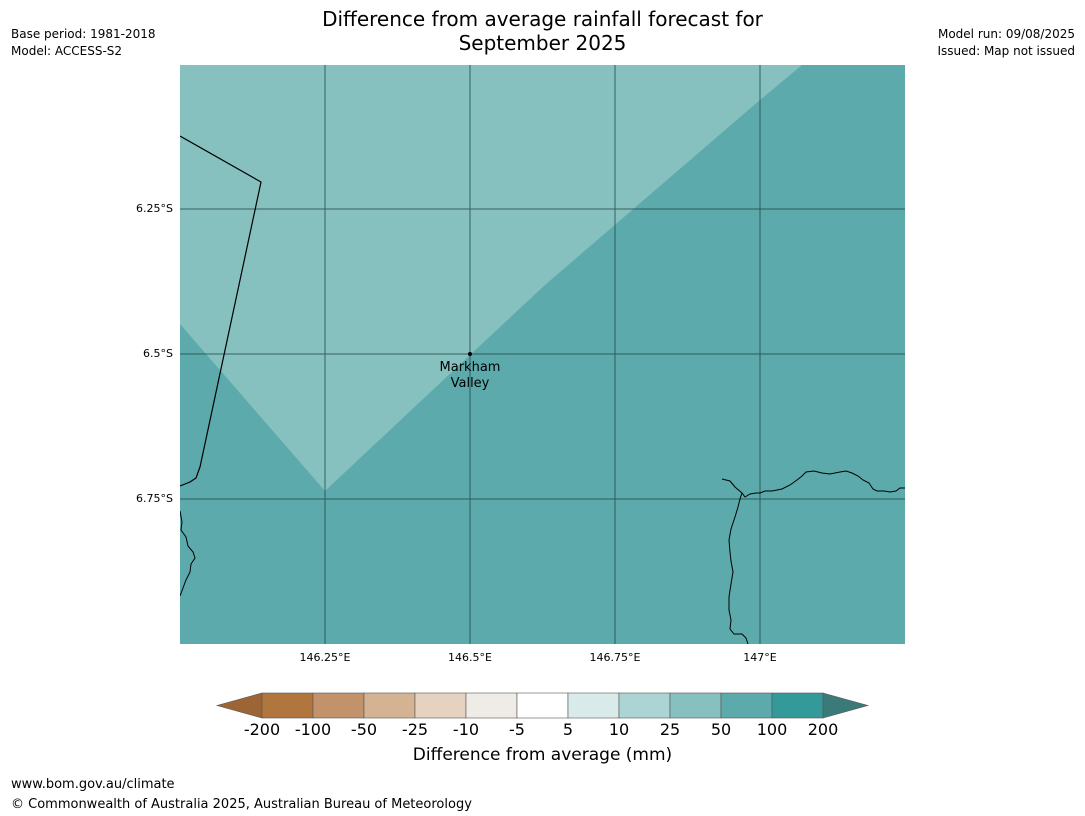 The width and height of the screenshot is (1085, 816). What do you see at coordinates (158, 353) in the screenshot?
I see `lat-label-6-5: 6.5°S` at bounding box center [158, 353].